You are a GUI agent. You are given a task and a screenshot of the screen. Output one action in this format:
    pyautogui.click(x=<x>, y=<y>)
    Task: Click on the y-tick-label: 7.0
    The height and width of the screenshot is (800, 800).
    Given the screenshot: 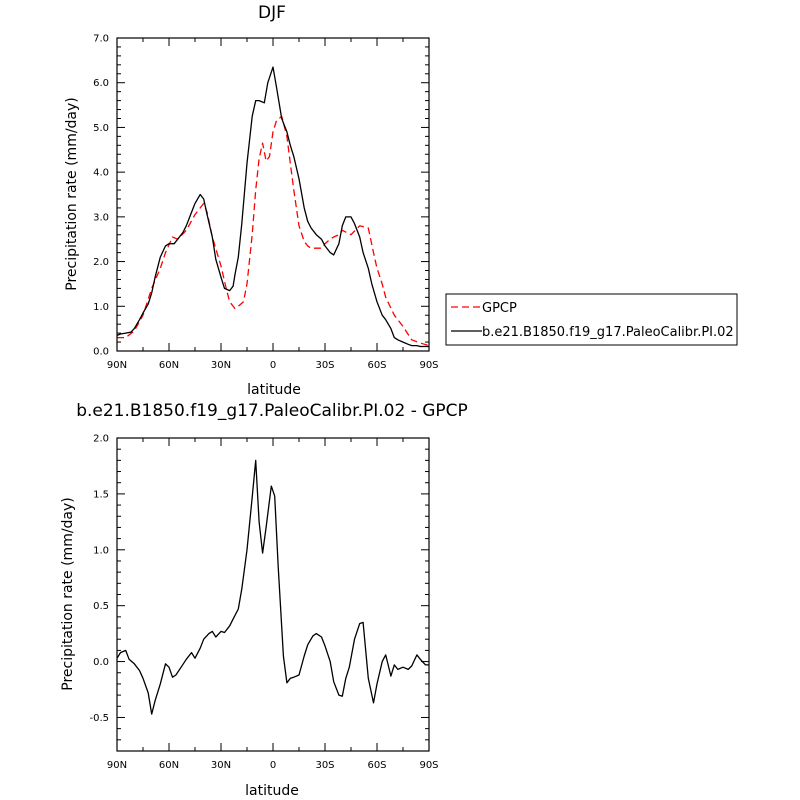 What is the action you would take?
    pyautogui.click(x=101, y=39)
    